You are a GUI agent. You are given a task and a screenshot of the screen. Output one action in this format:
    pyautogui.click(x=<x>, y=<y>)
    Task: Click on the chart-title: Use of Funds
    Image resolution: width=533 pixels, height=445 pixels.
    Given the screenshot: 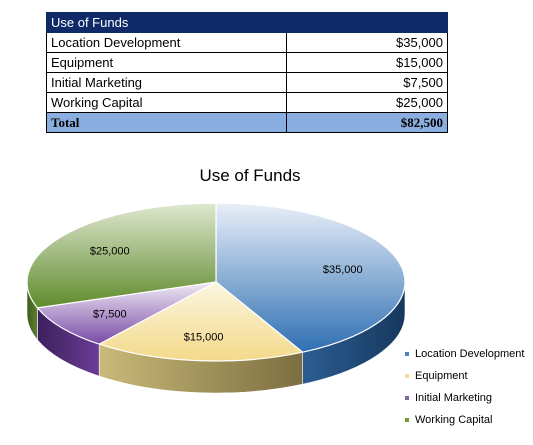 What is the action you would take?
    pyautogui.click(x=250, y=175)
    